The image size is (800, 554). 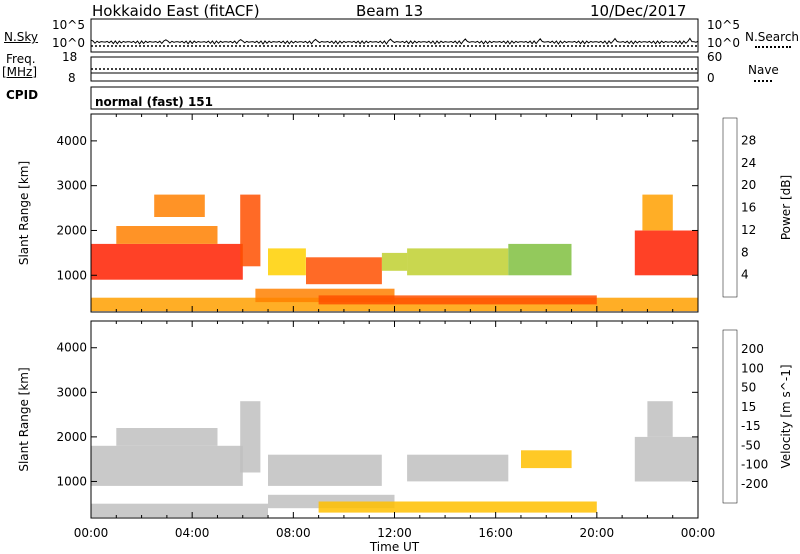 I want to click on velocity-ytick-label-2000: 2000, so click(x=71, y=437).